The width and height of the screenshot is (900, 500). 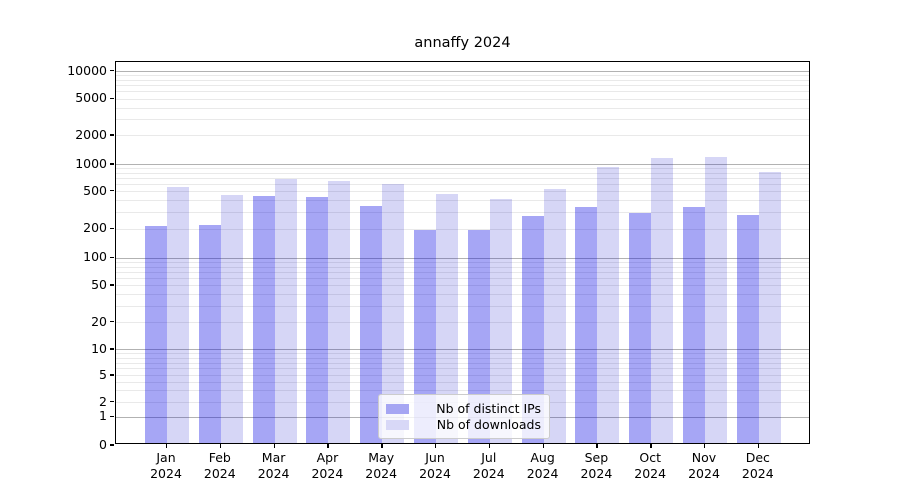 I want to click on x-tick-label: Sep 2024, so click(x=596, y=465).